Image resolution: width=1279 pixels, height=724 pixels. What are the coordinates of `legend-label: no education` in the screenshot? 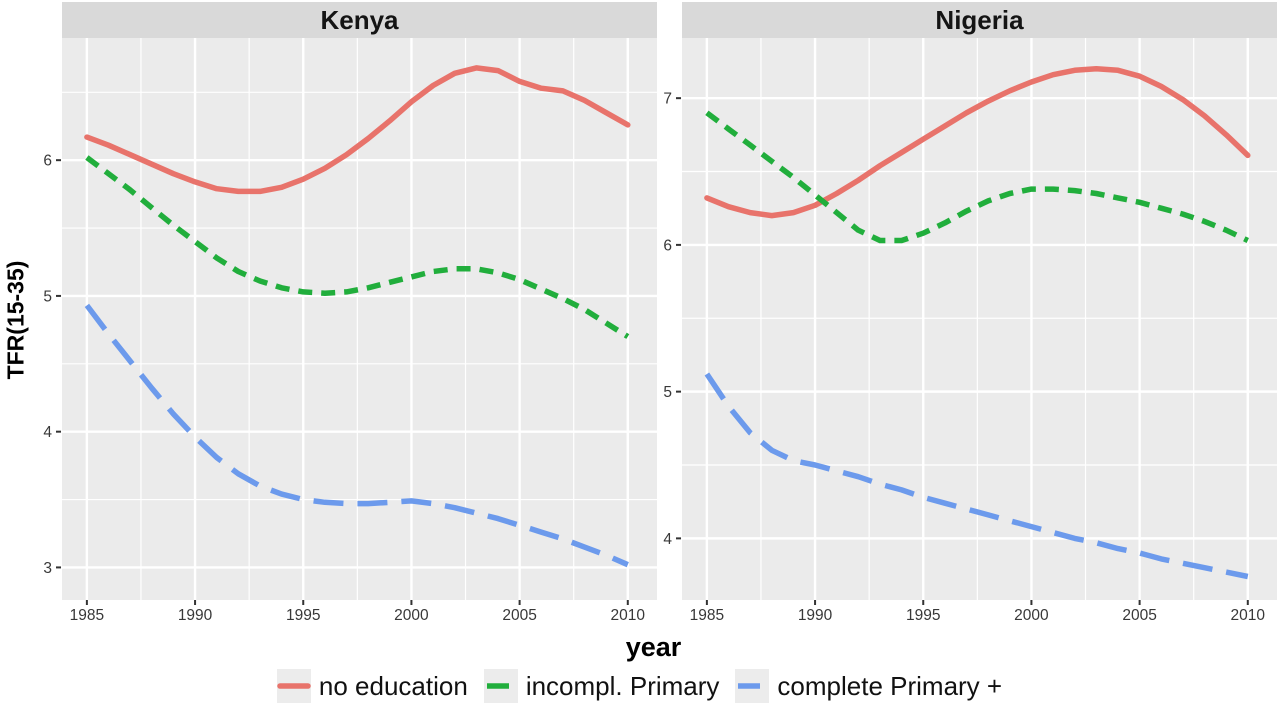 It's located at (393, 685).